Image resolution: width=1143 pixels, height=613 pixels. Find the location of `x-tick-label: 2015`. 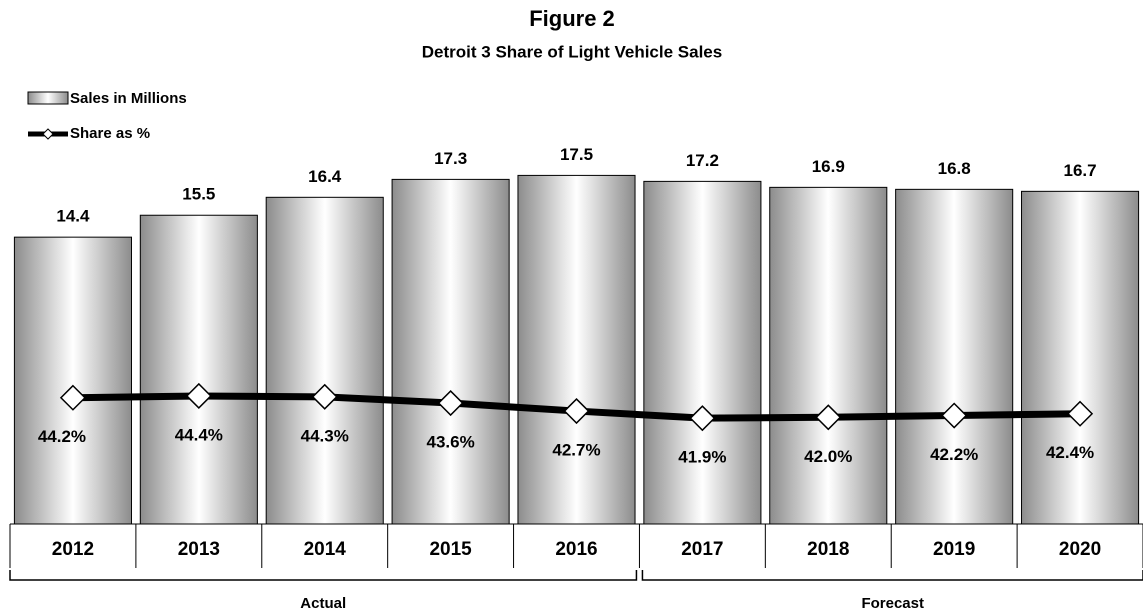

x-tick-label: 2015 is located at coordinates (450, 549).